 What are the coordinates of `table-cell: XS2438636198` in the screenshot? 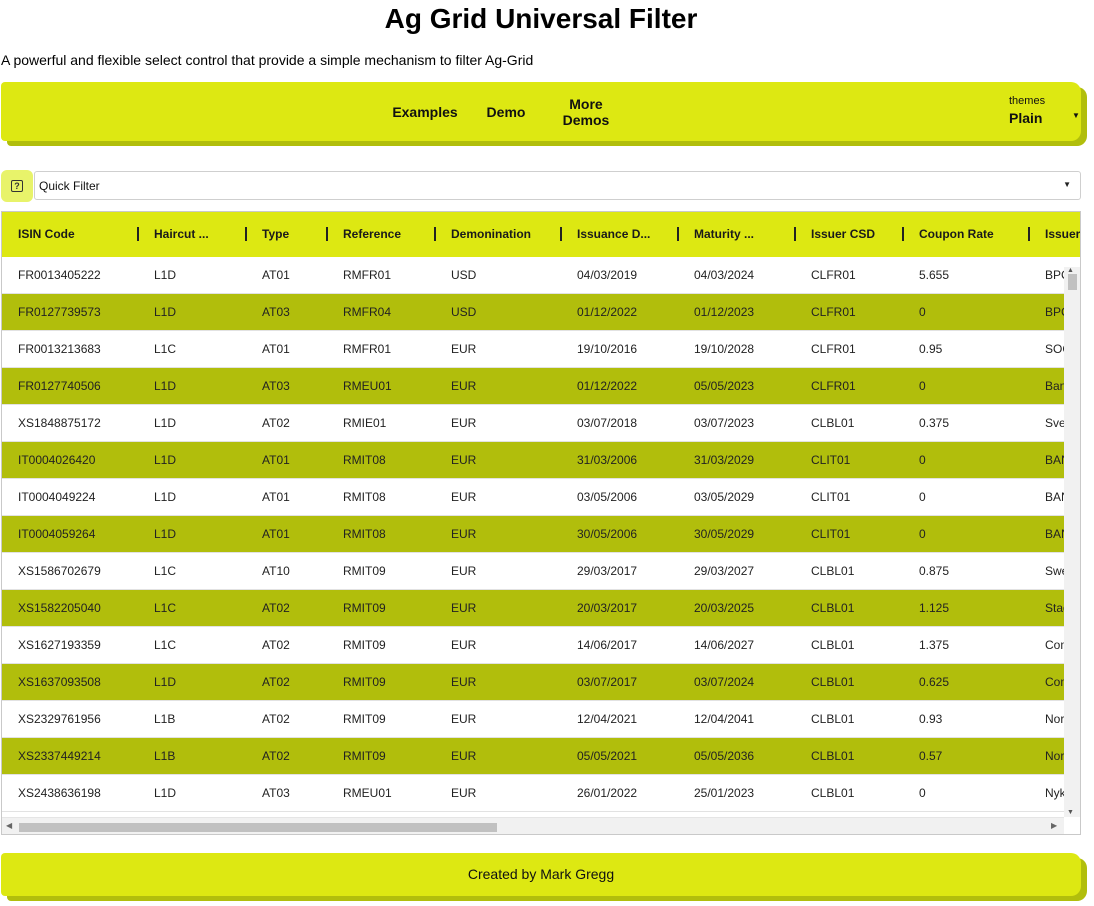 It's located at (59, 793).